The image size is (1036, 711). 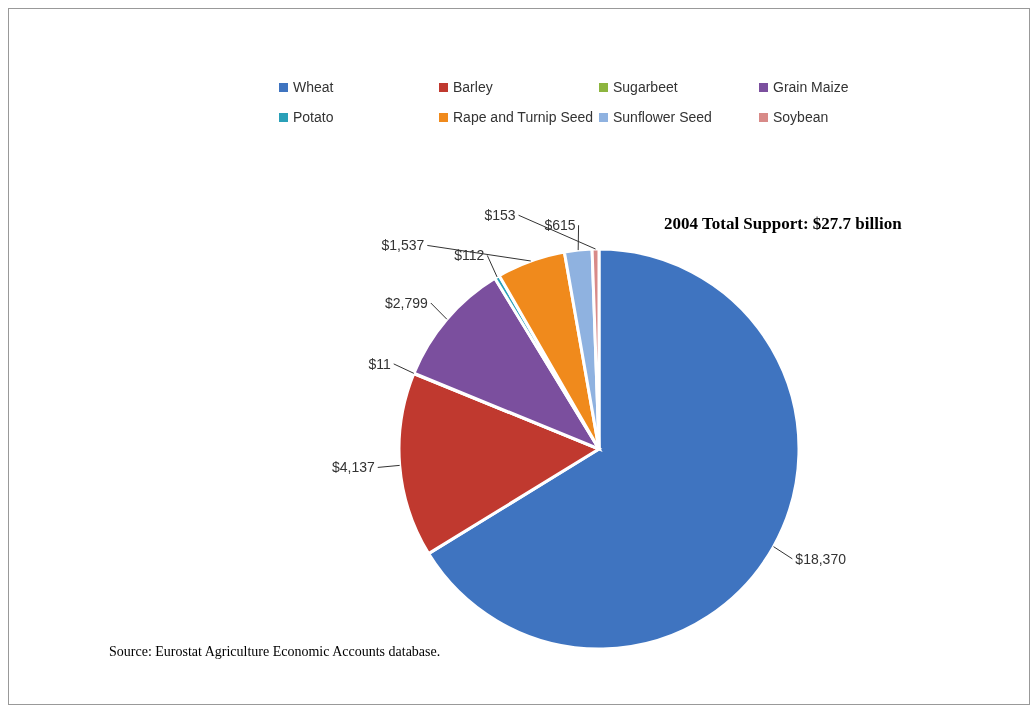 I want to click on legend-label: Potato, so click(x=313, y=117).